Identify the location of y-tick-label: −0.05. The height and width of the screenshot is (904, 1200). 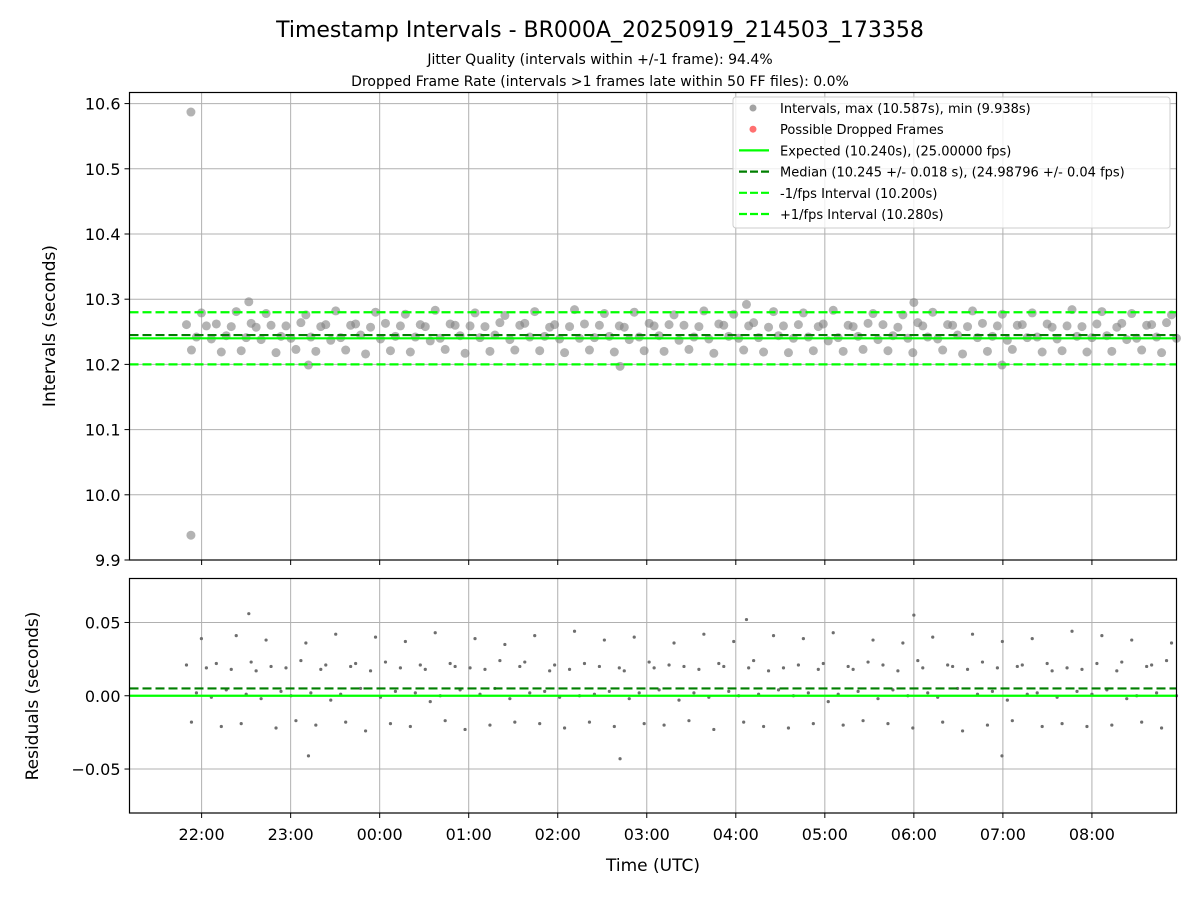
(95, 769).